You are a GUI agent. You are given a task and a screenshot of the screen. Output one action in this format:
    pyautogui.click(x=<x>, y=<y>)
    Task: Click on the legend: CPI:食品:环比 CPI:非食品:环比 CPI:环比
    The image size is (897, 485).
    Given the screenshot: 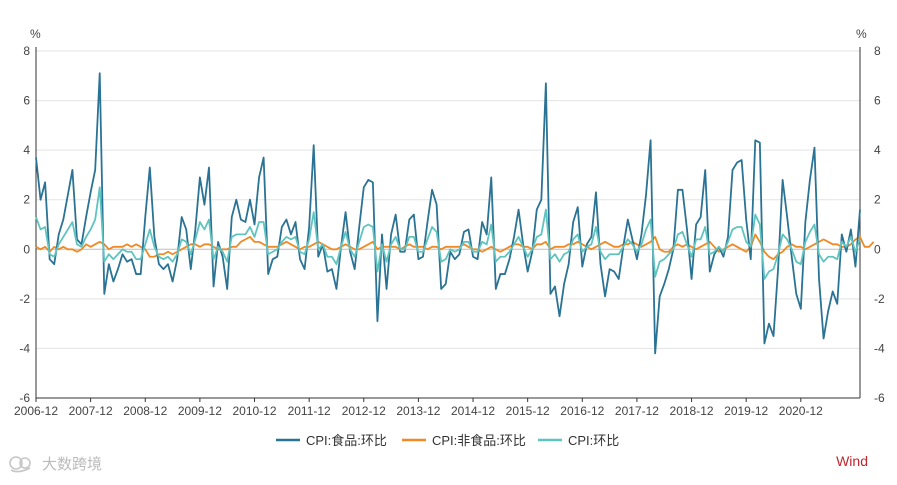 What is the action you would take?
    pyautogui.click(x=447, y=440)
    